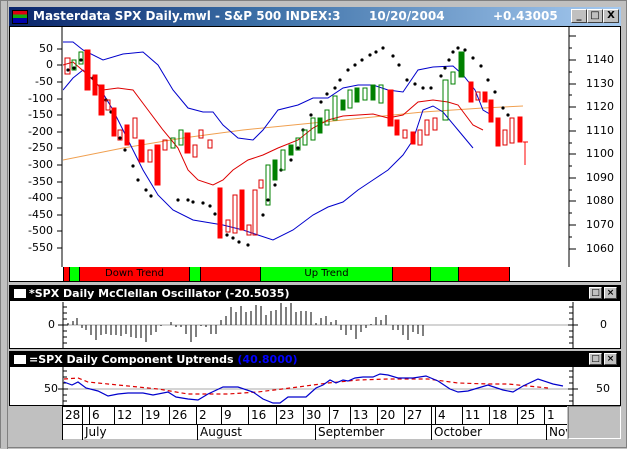  I want to click on osc-zero-label-left: 0, so click(51, 324).